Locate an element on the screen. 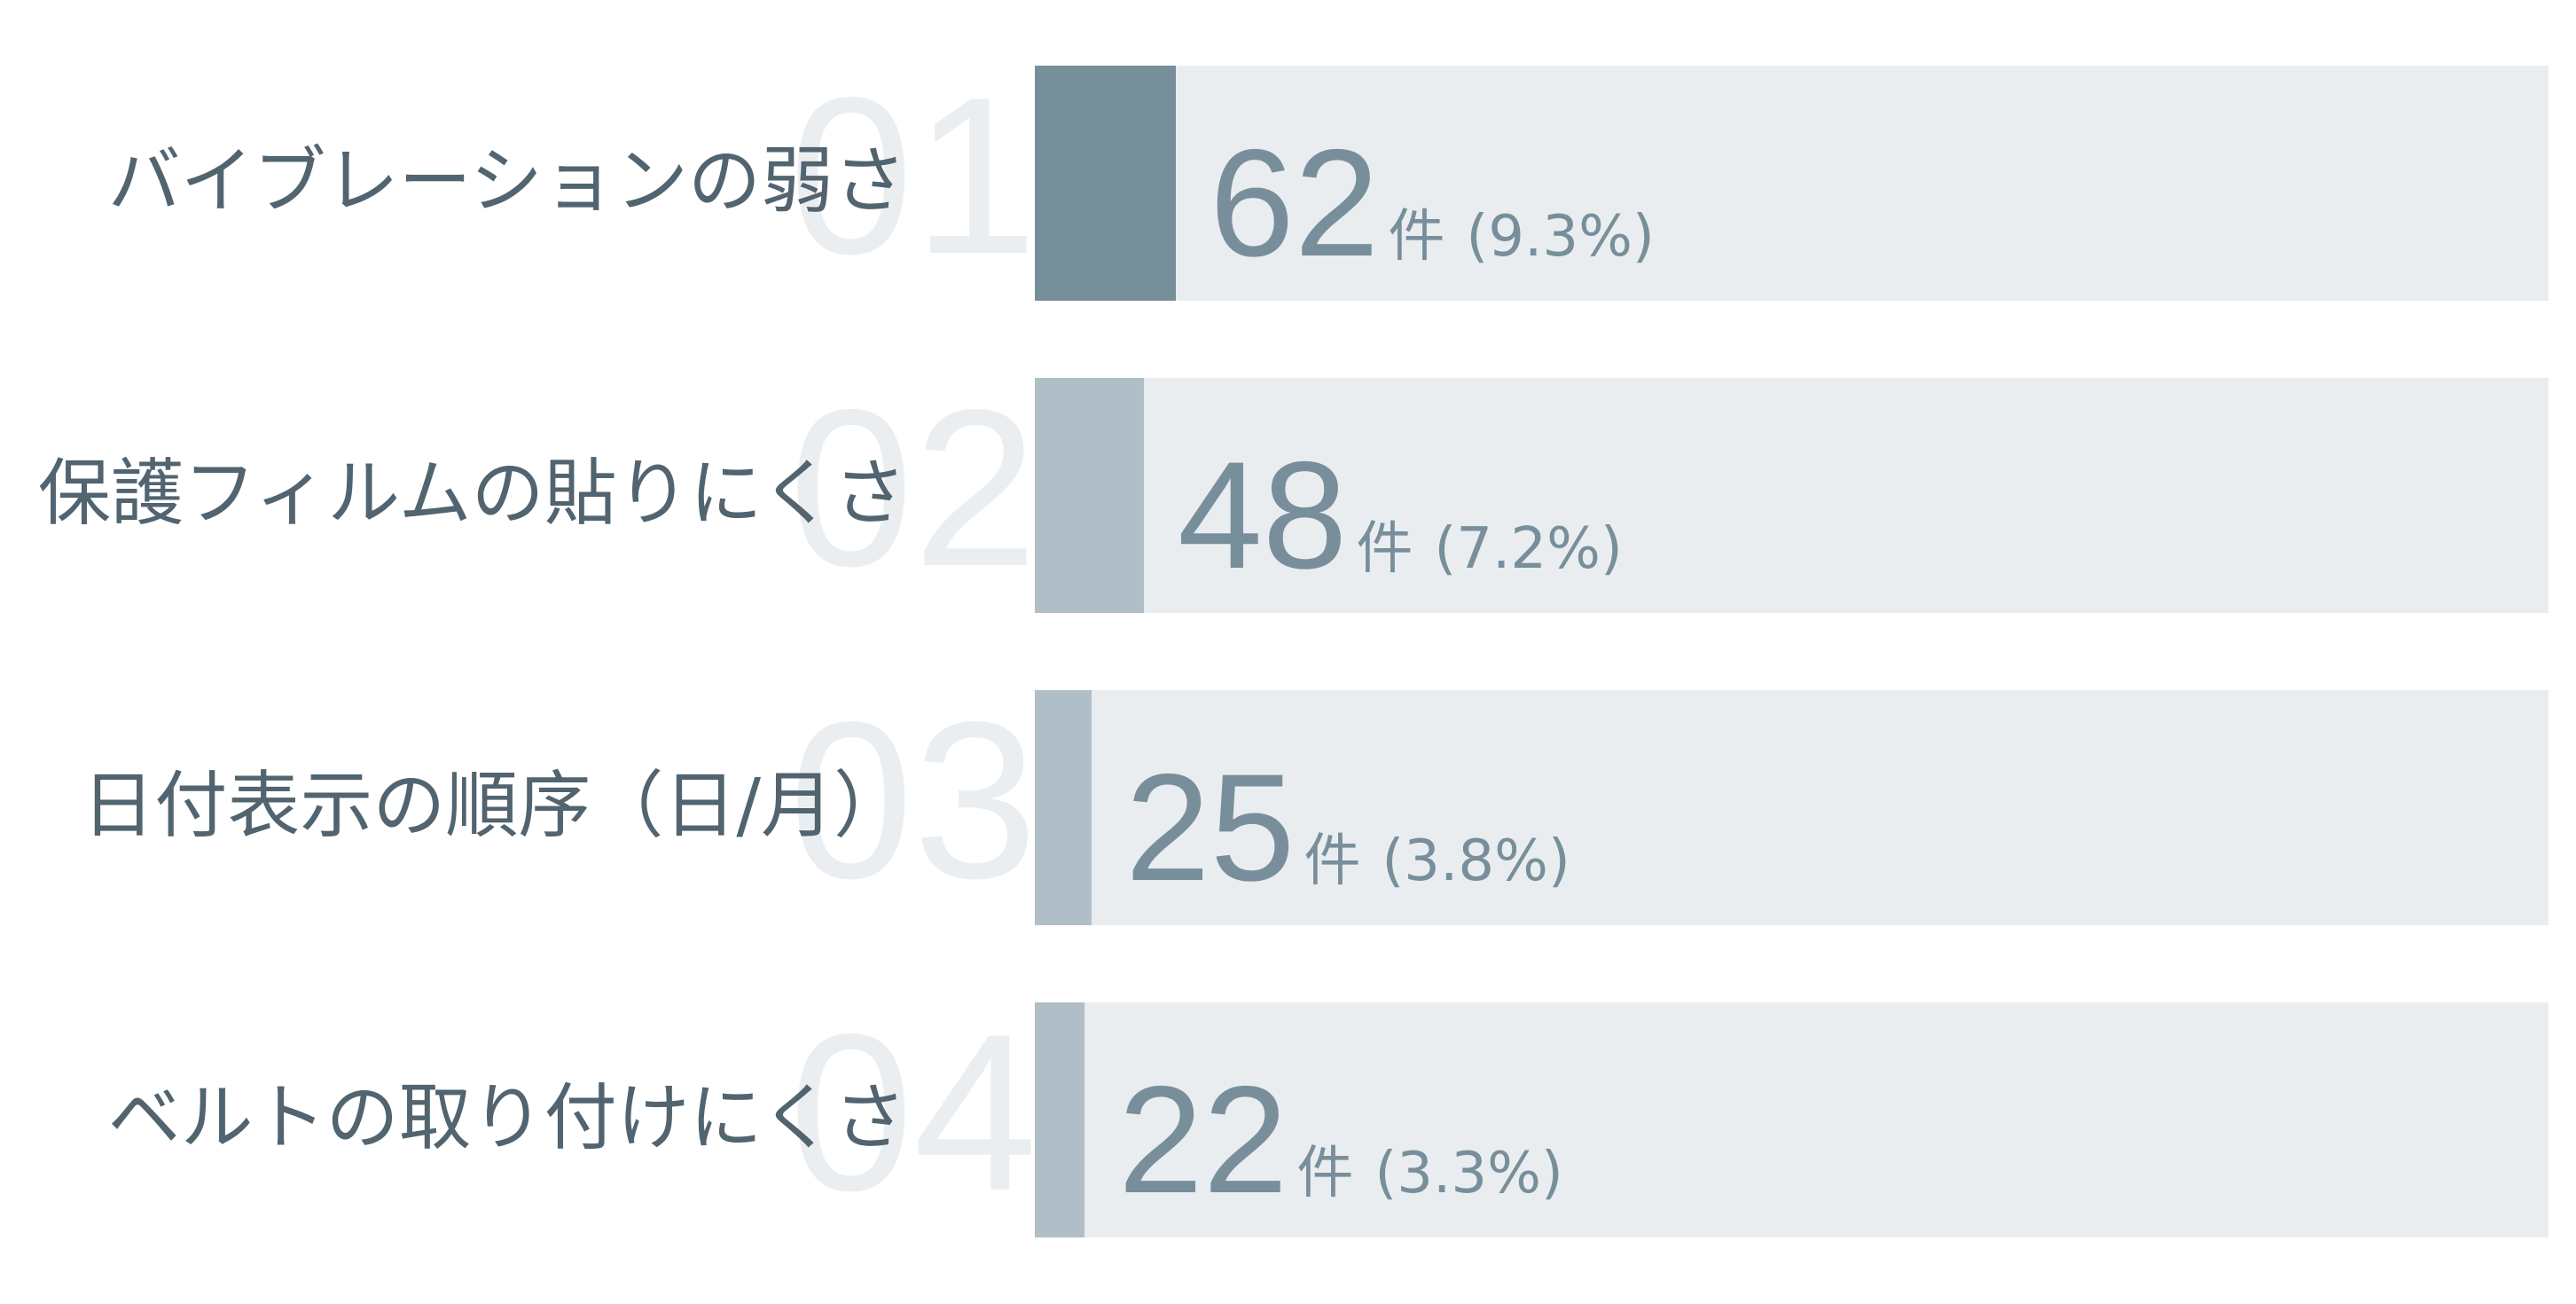  value-label: 22 件 (3.3%) is located at coordinates (1340, 1140).